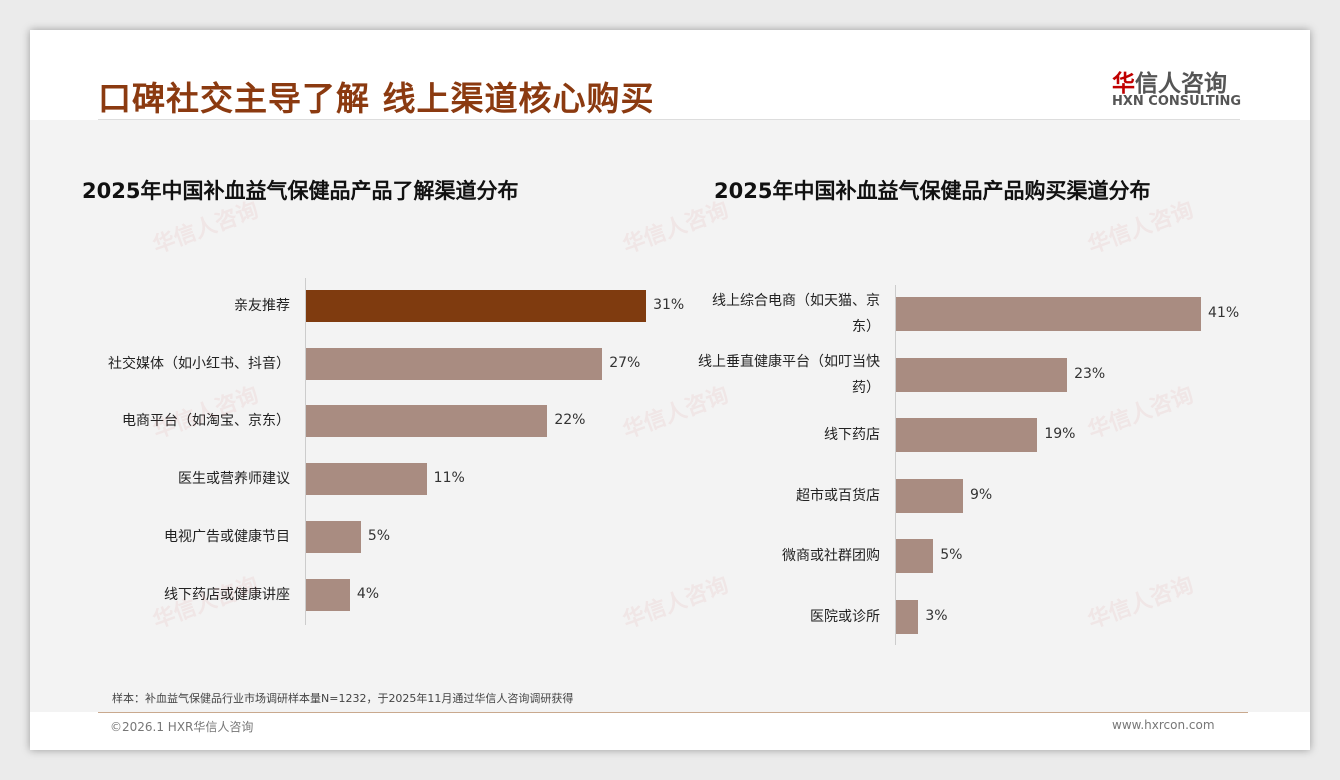  What do you see at coordinates (651, 478) in the screenshot?
I see `arrow-shape` at bounding box center [651, 478].